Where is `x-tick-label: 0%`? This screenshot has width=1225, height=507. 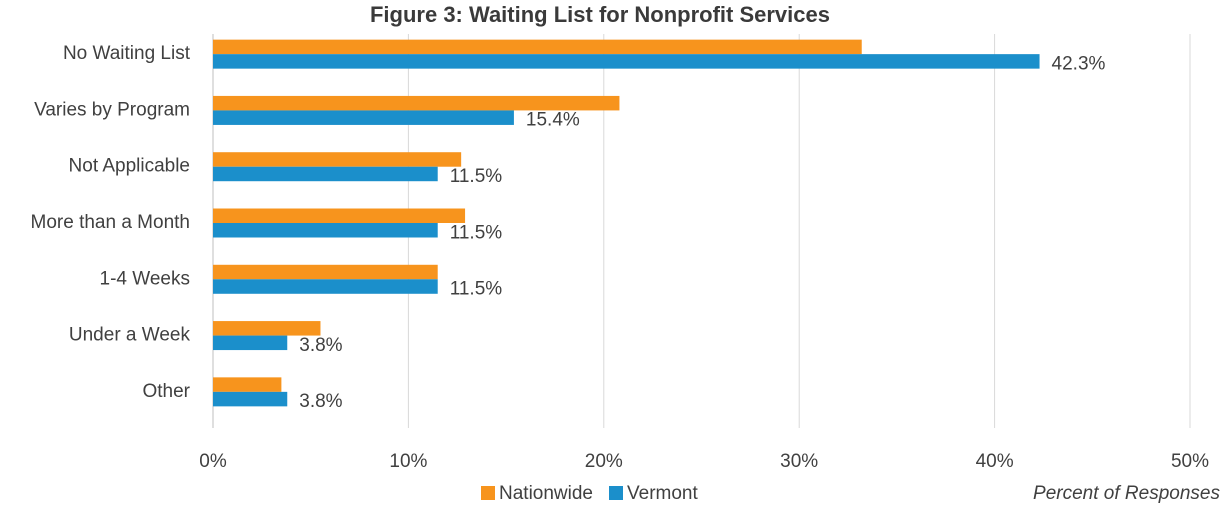
x-tick-label: 0% is located at coordinates (213, 461).